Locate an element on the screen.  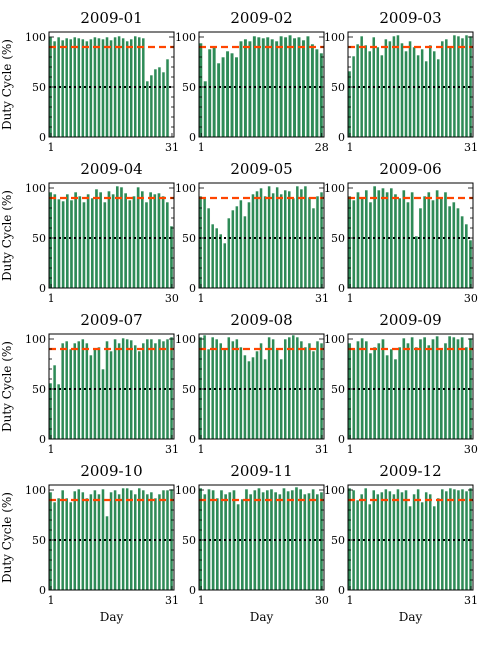
panel-title: 2009-03 is located at coordinates (410, 18).